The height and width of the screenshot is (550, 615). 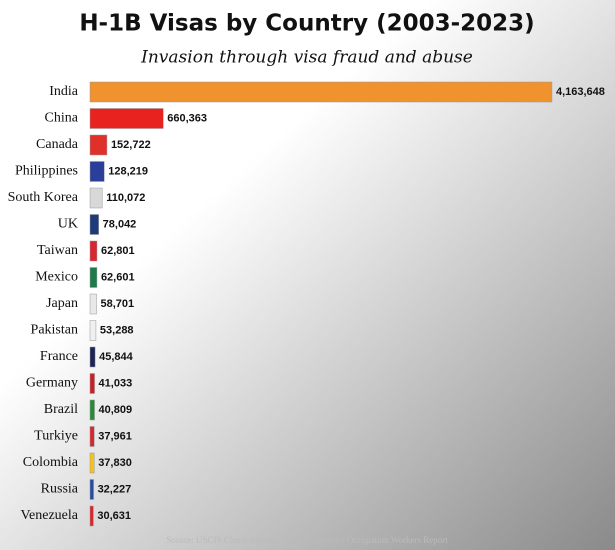 I want to click on category-label: Venezuela, so click(x=49, y=515).